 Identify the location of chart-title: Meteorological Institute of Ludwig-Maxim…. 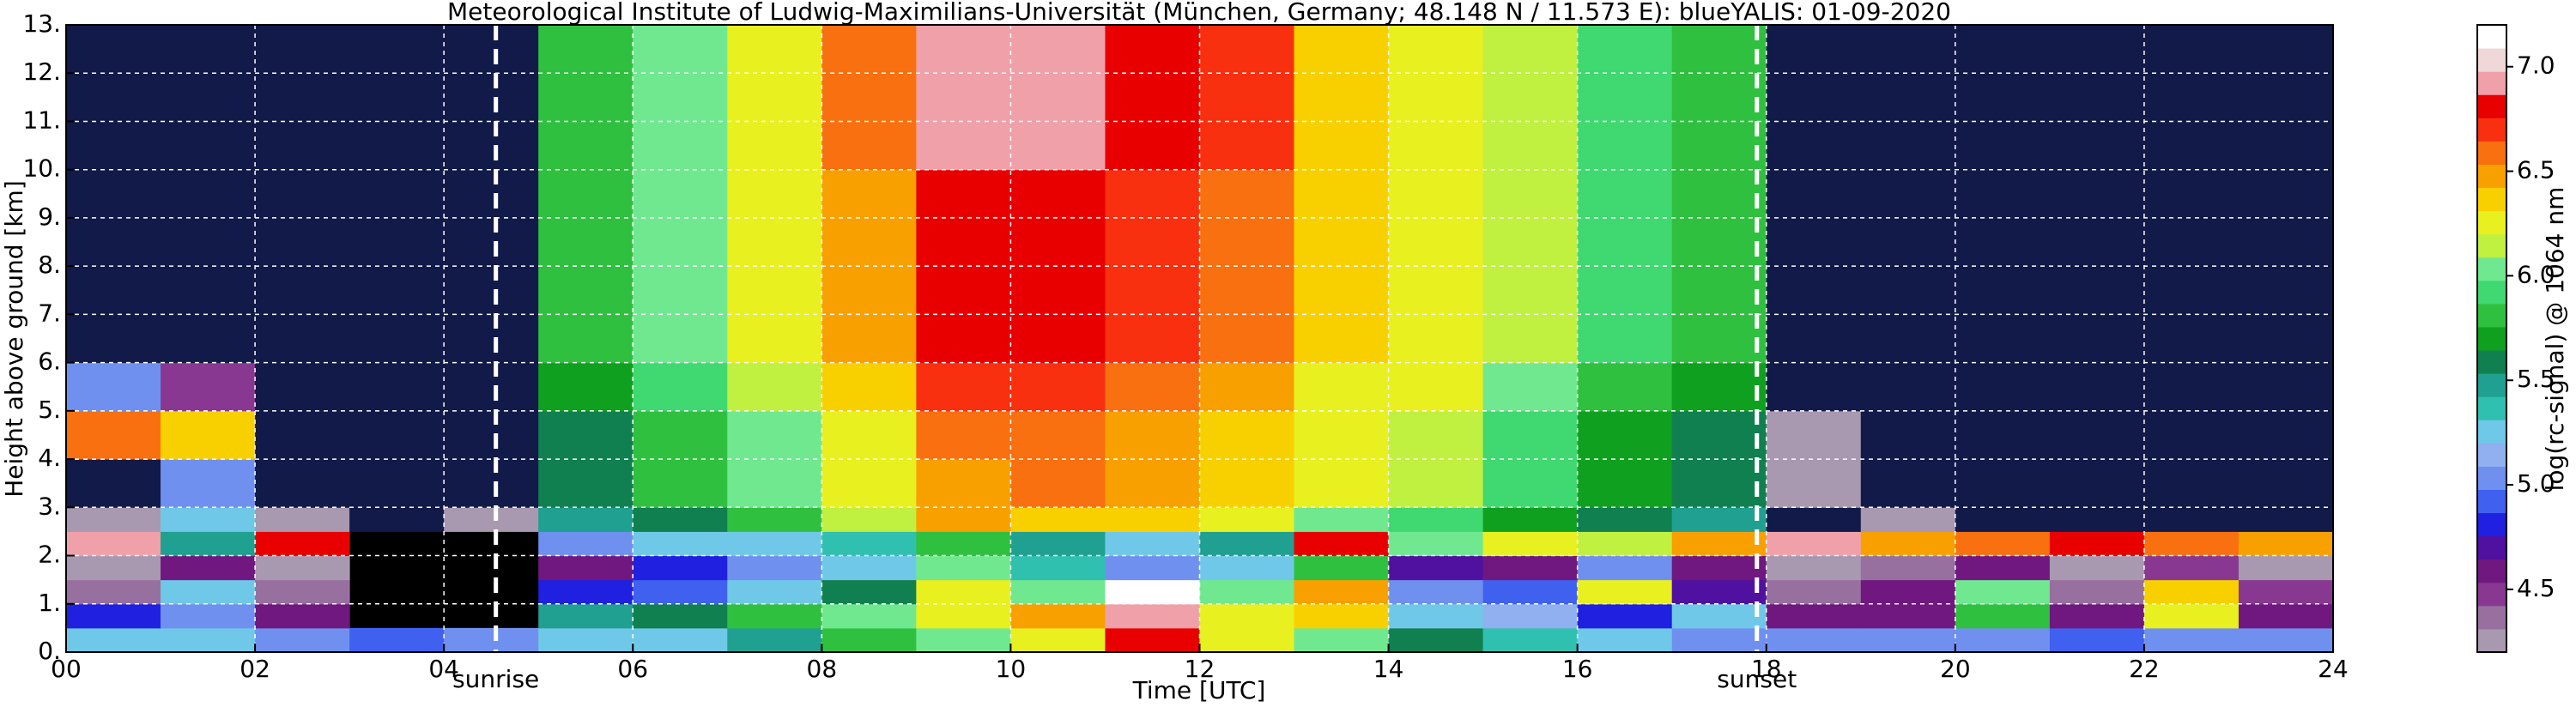
(1199, 13).